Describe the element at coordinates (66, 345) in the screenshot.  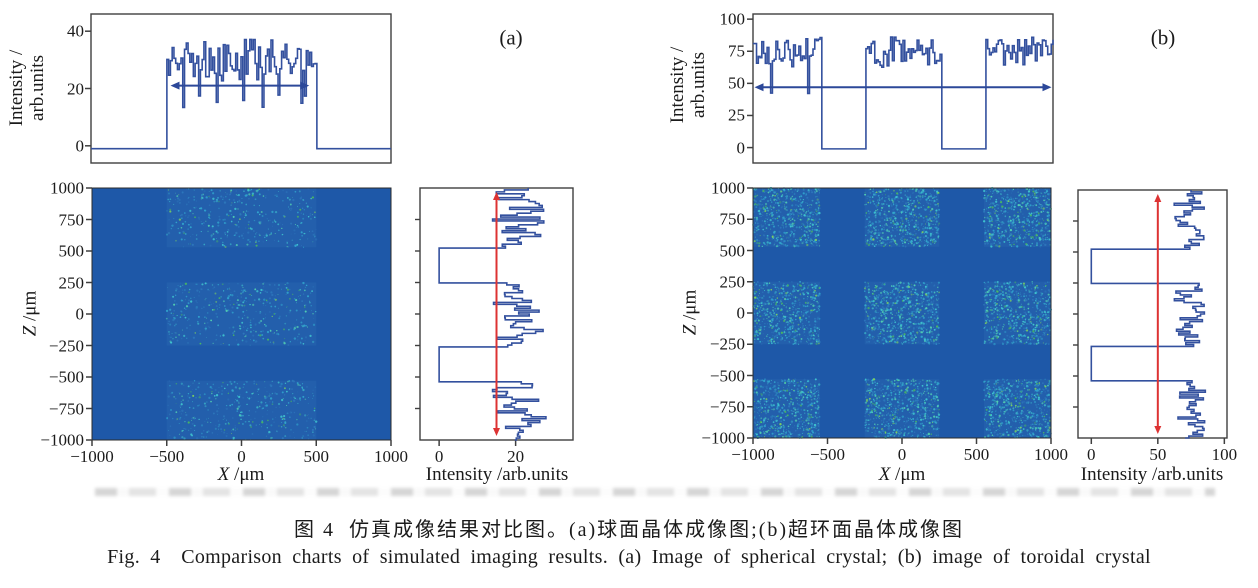
I see `a-map-ztick--250: −250` at that location.